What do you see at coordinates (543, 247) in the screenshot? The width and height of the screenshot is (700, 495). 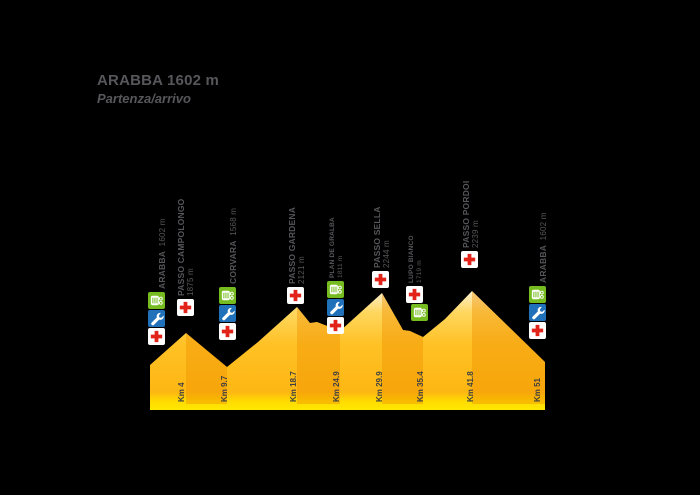 I see `waypoint-label-arabba-end: ARABBA 1602 m` at bounding box center [543, 247].